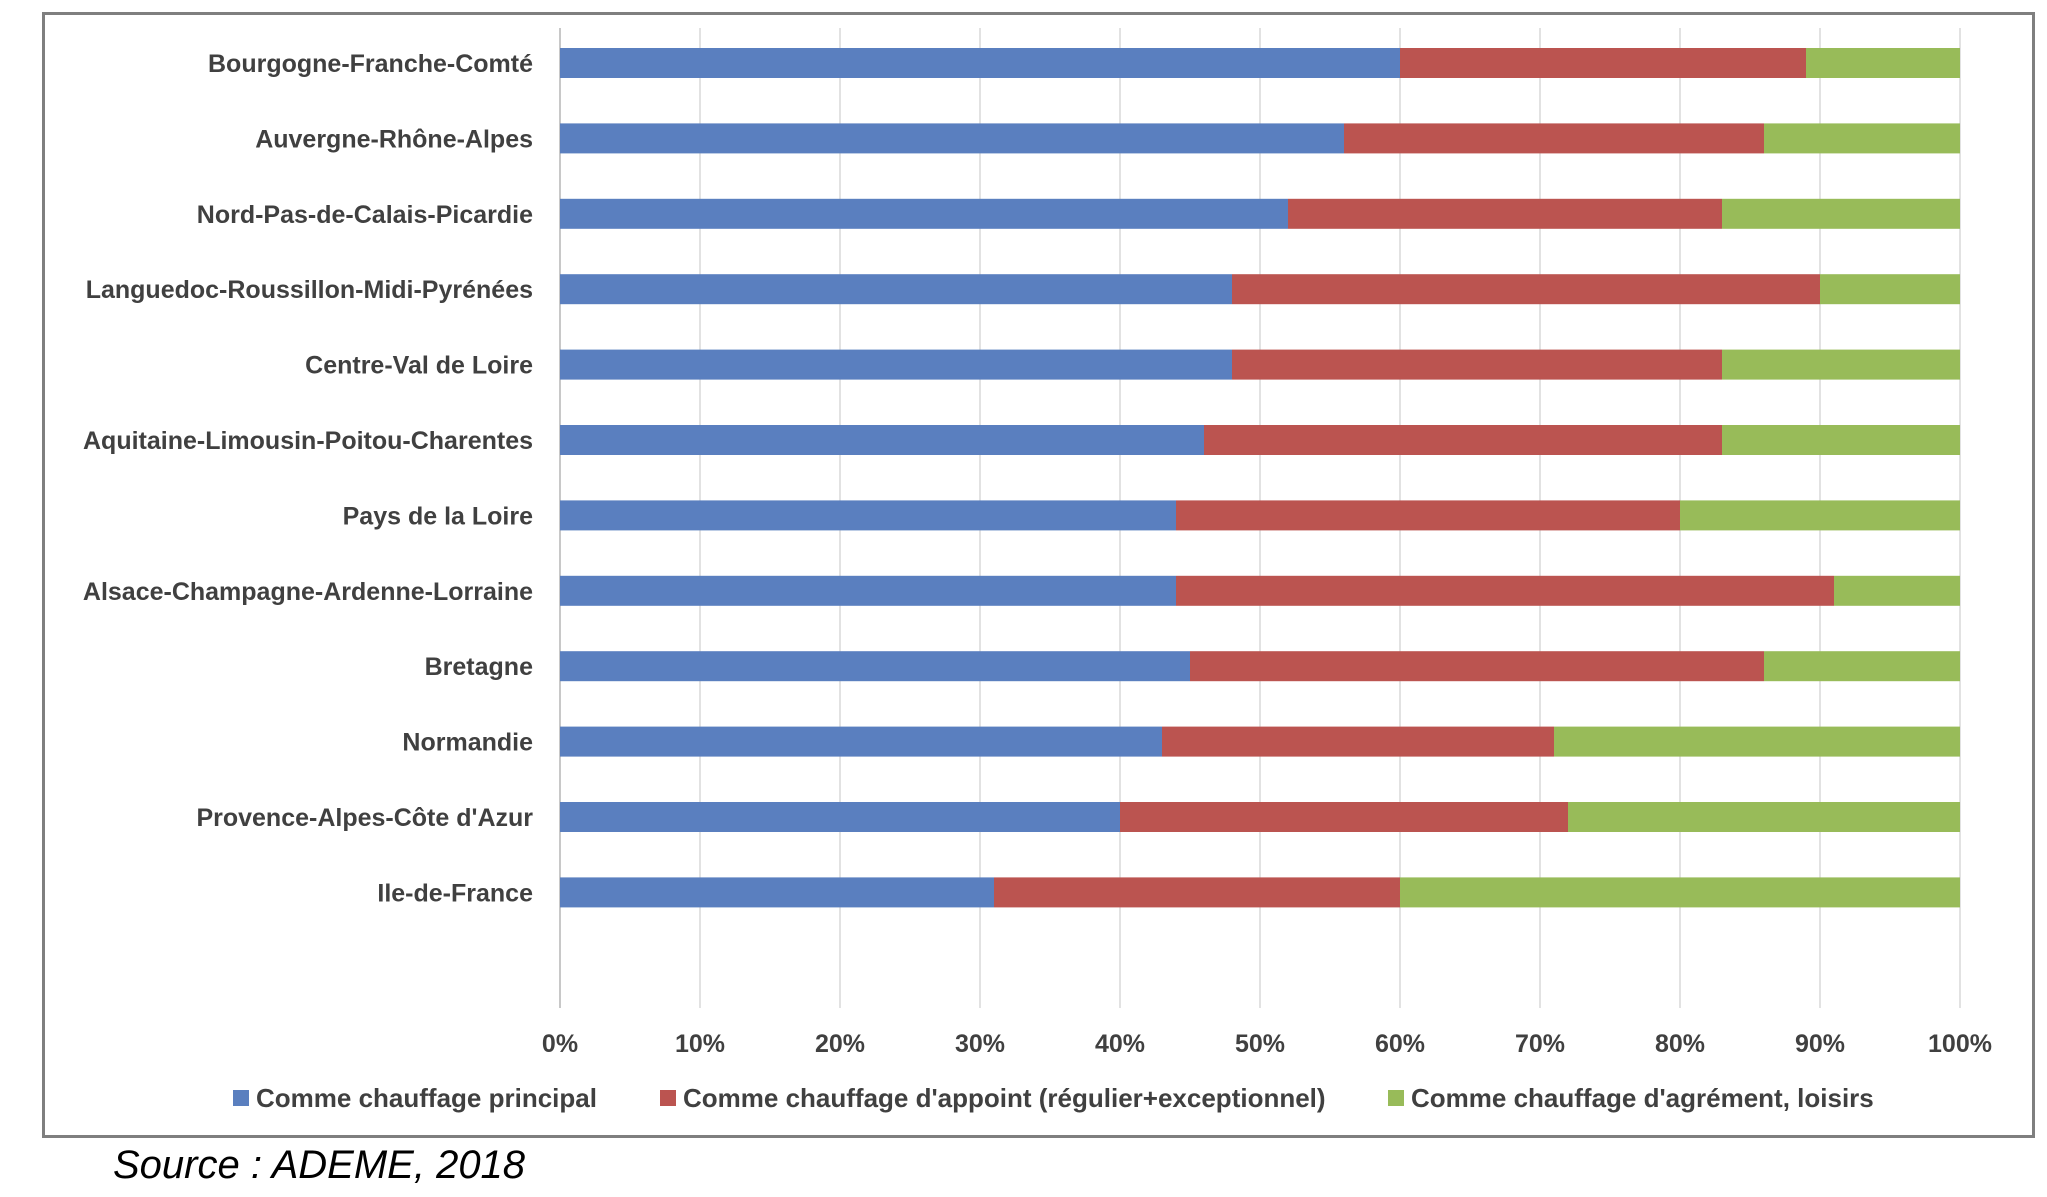  I want to click on category-label: Bretagne, so click(479, 667).